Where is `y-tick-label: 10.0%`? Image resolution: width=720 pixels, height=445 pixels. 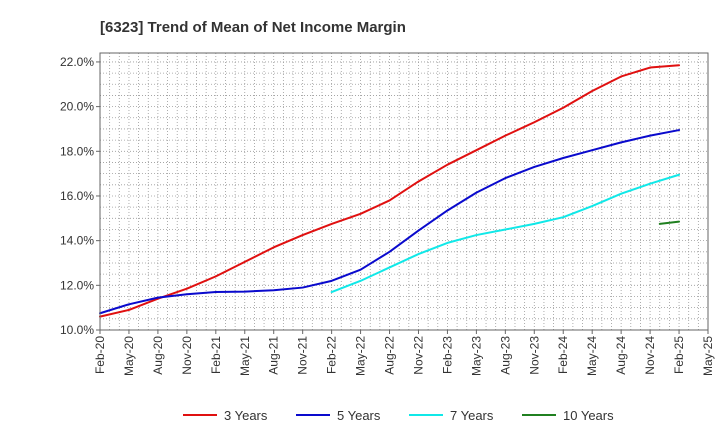
y-tick-label: 10.0% is located at coordinates (77, 330).